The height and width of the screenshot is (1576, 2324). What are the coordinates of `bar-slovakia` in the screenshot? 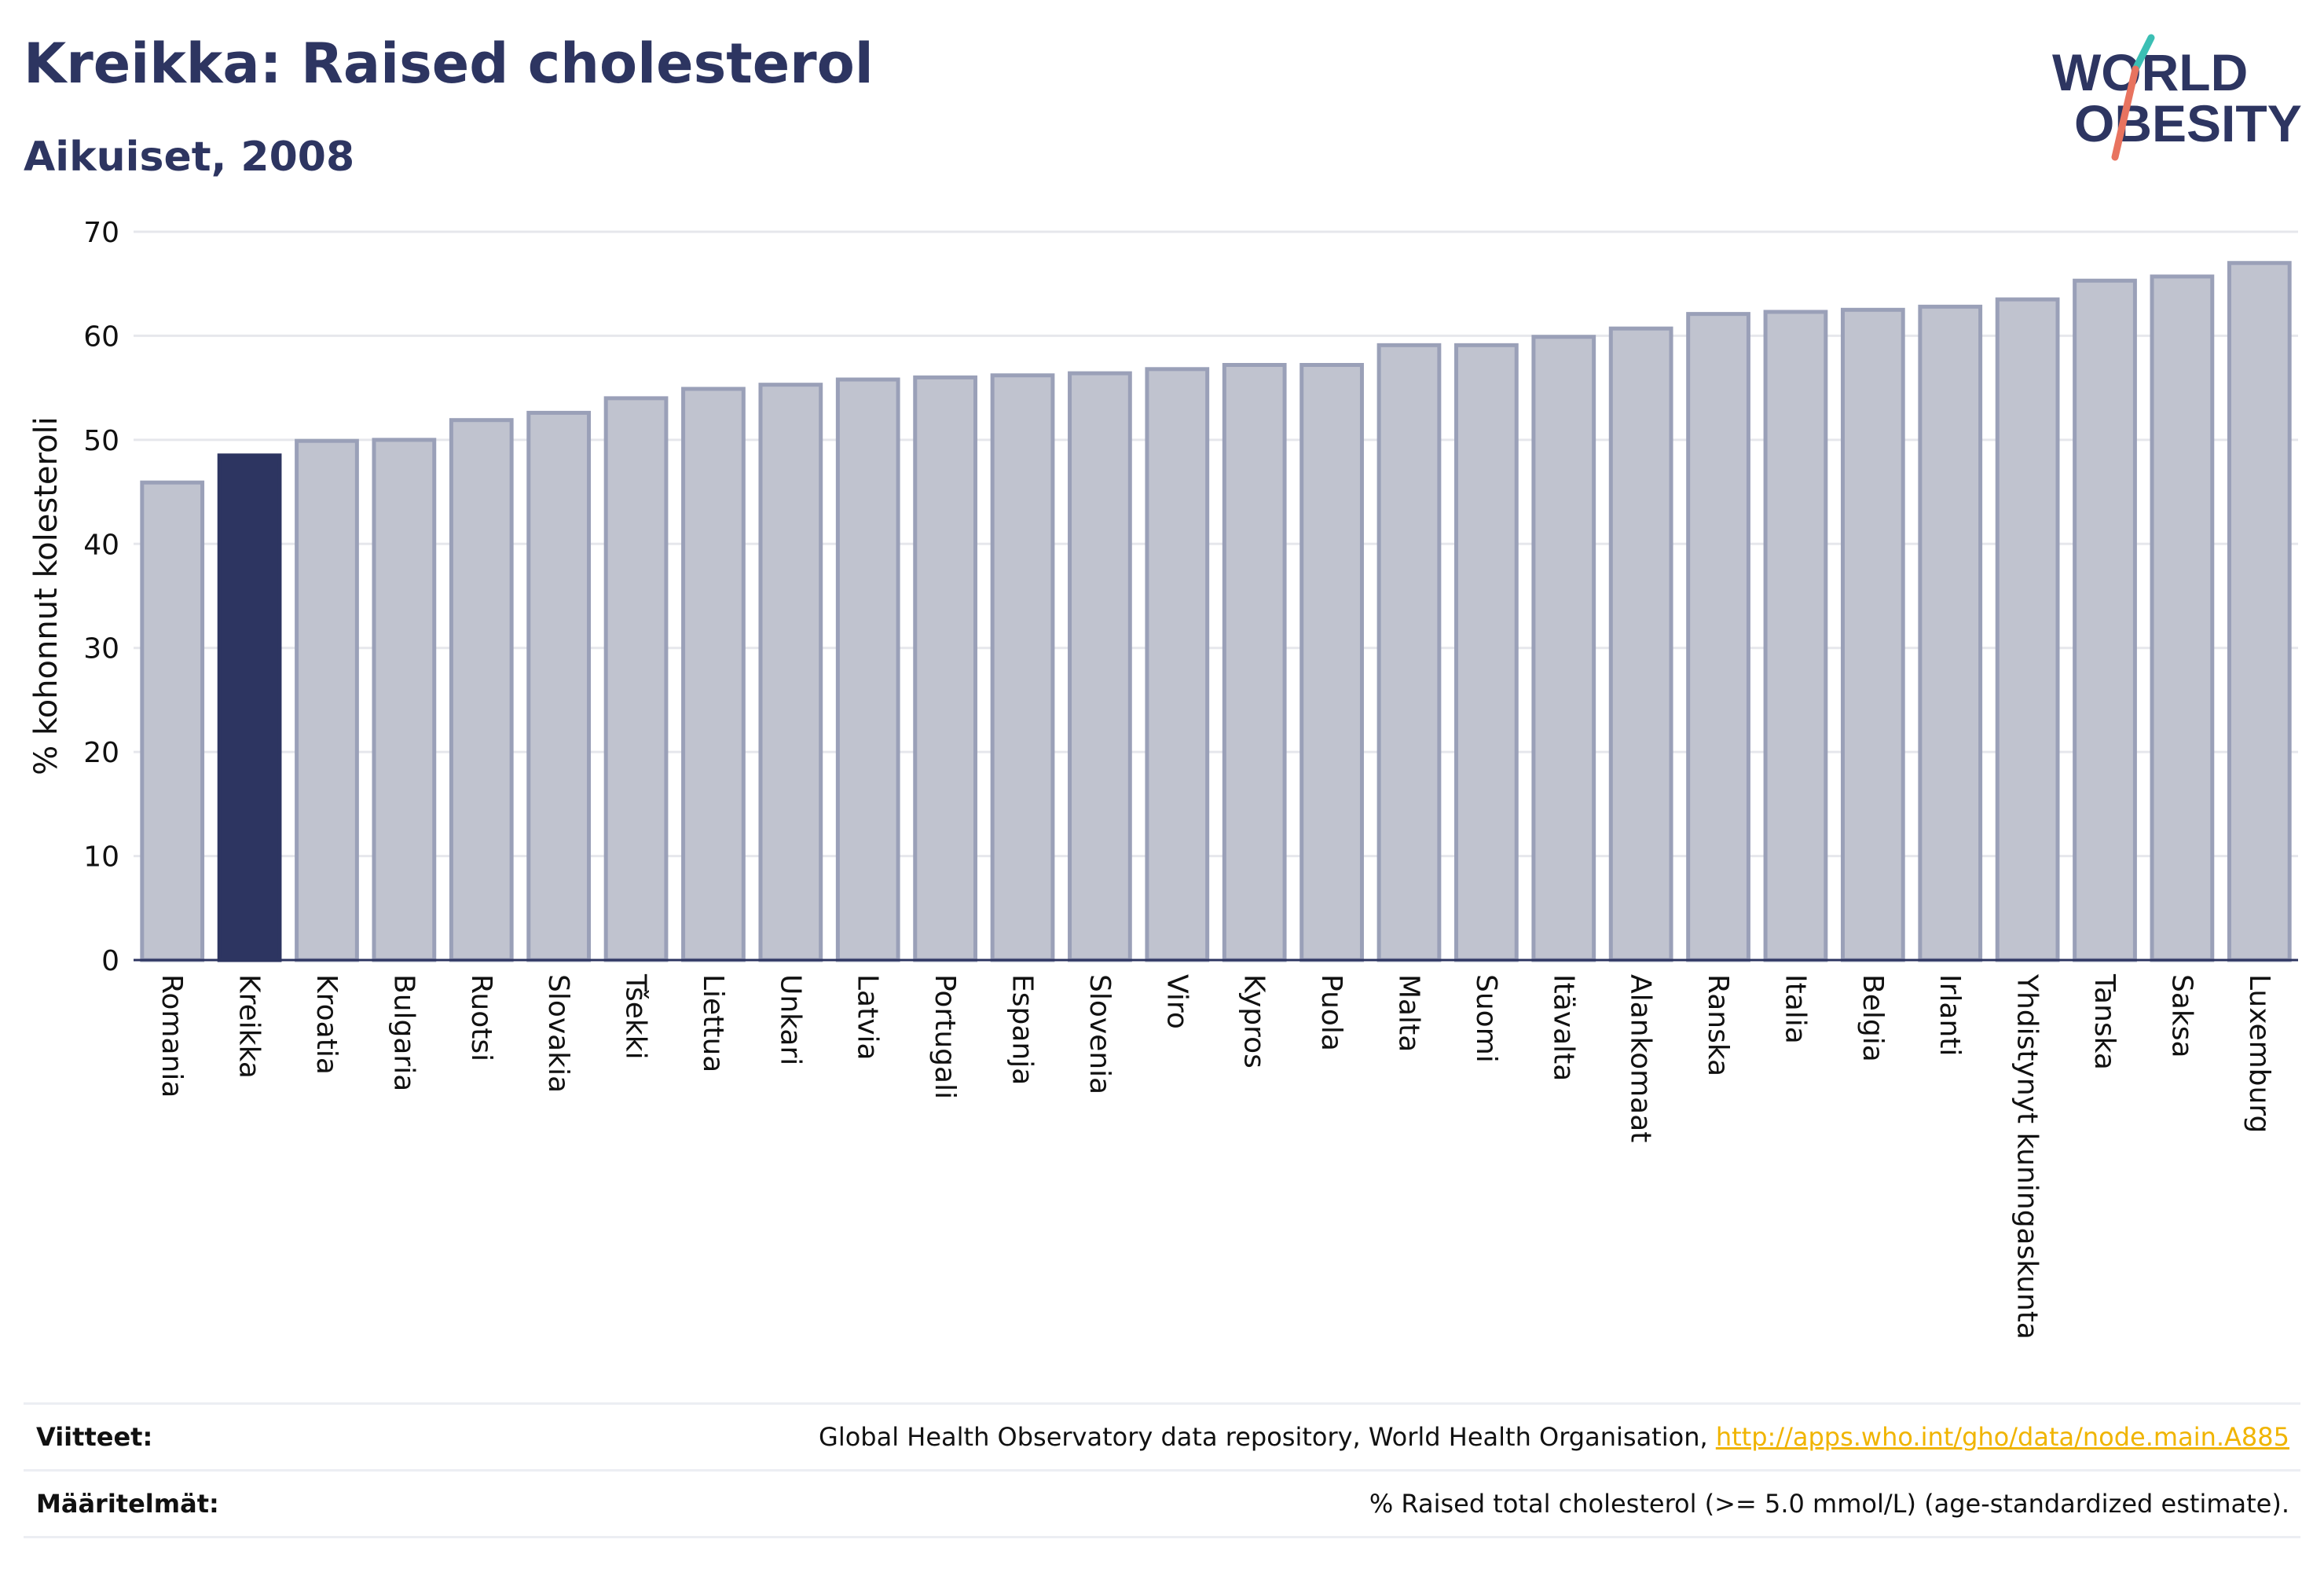 It's located at (559, 686).